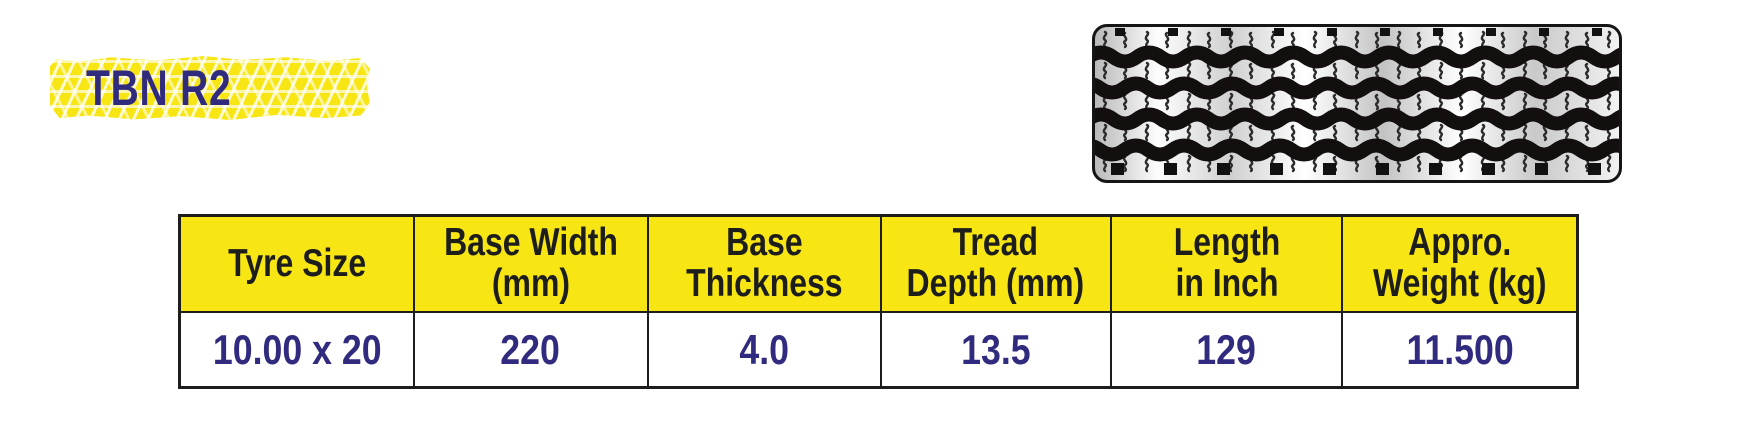  What do you see at coordinates (995, 350) in the screenshot?
I see `data-cell-tread-depth: 13.5` at bounding box center [995, 350].